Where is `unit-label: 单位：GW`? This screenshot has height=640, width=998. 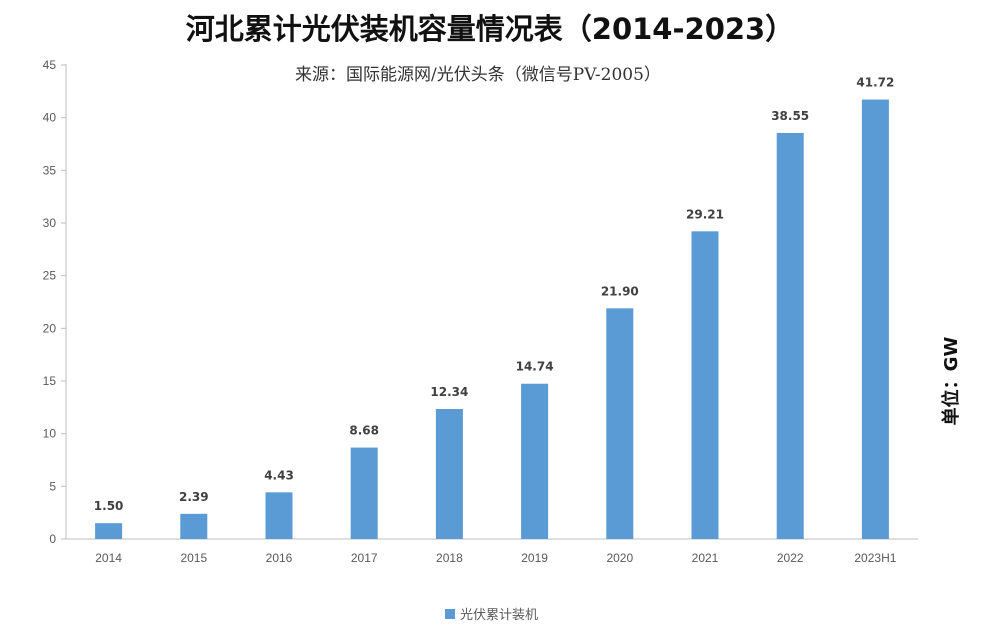
unit-label: 单位：GW is located at coordinates (951, 381).